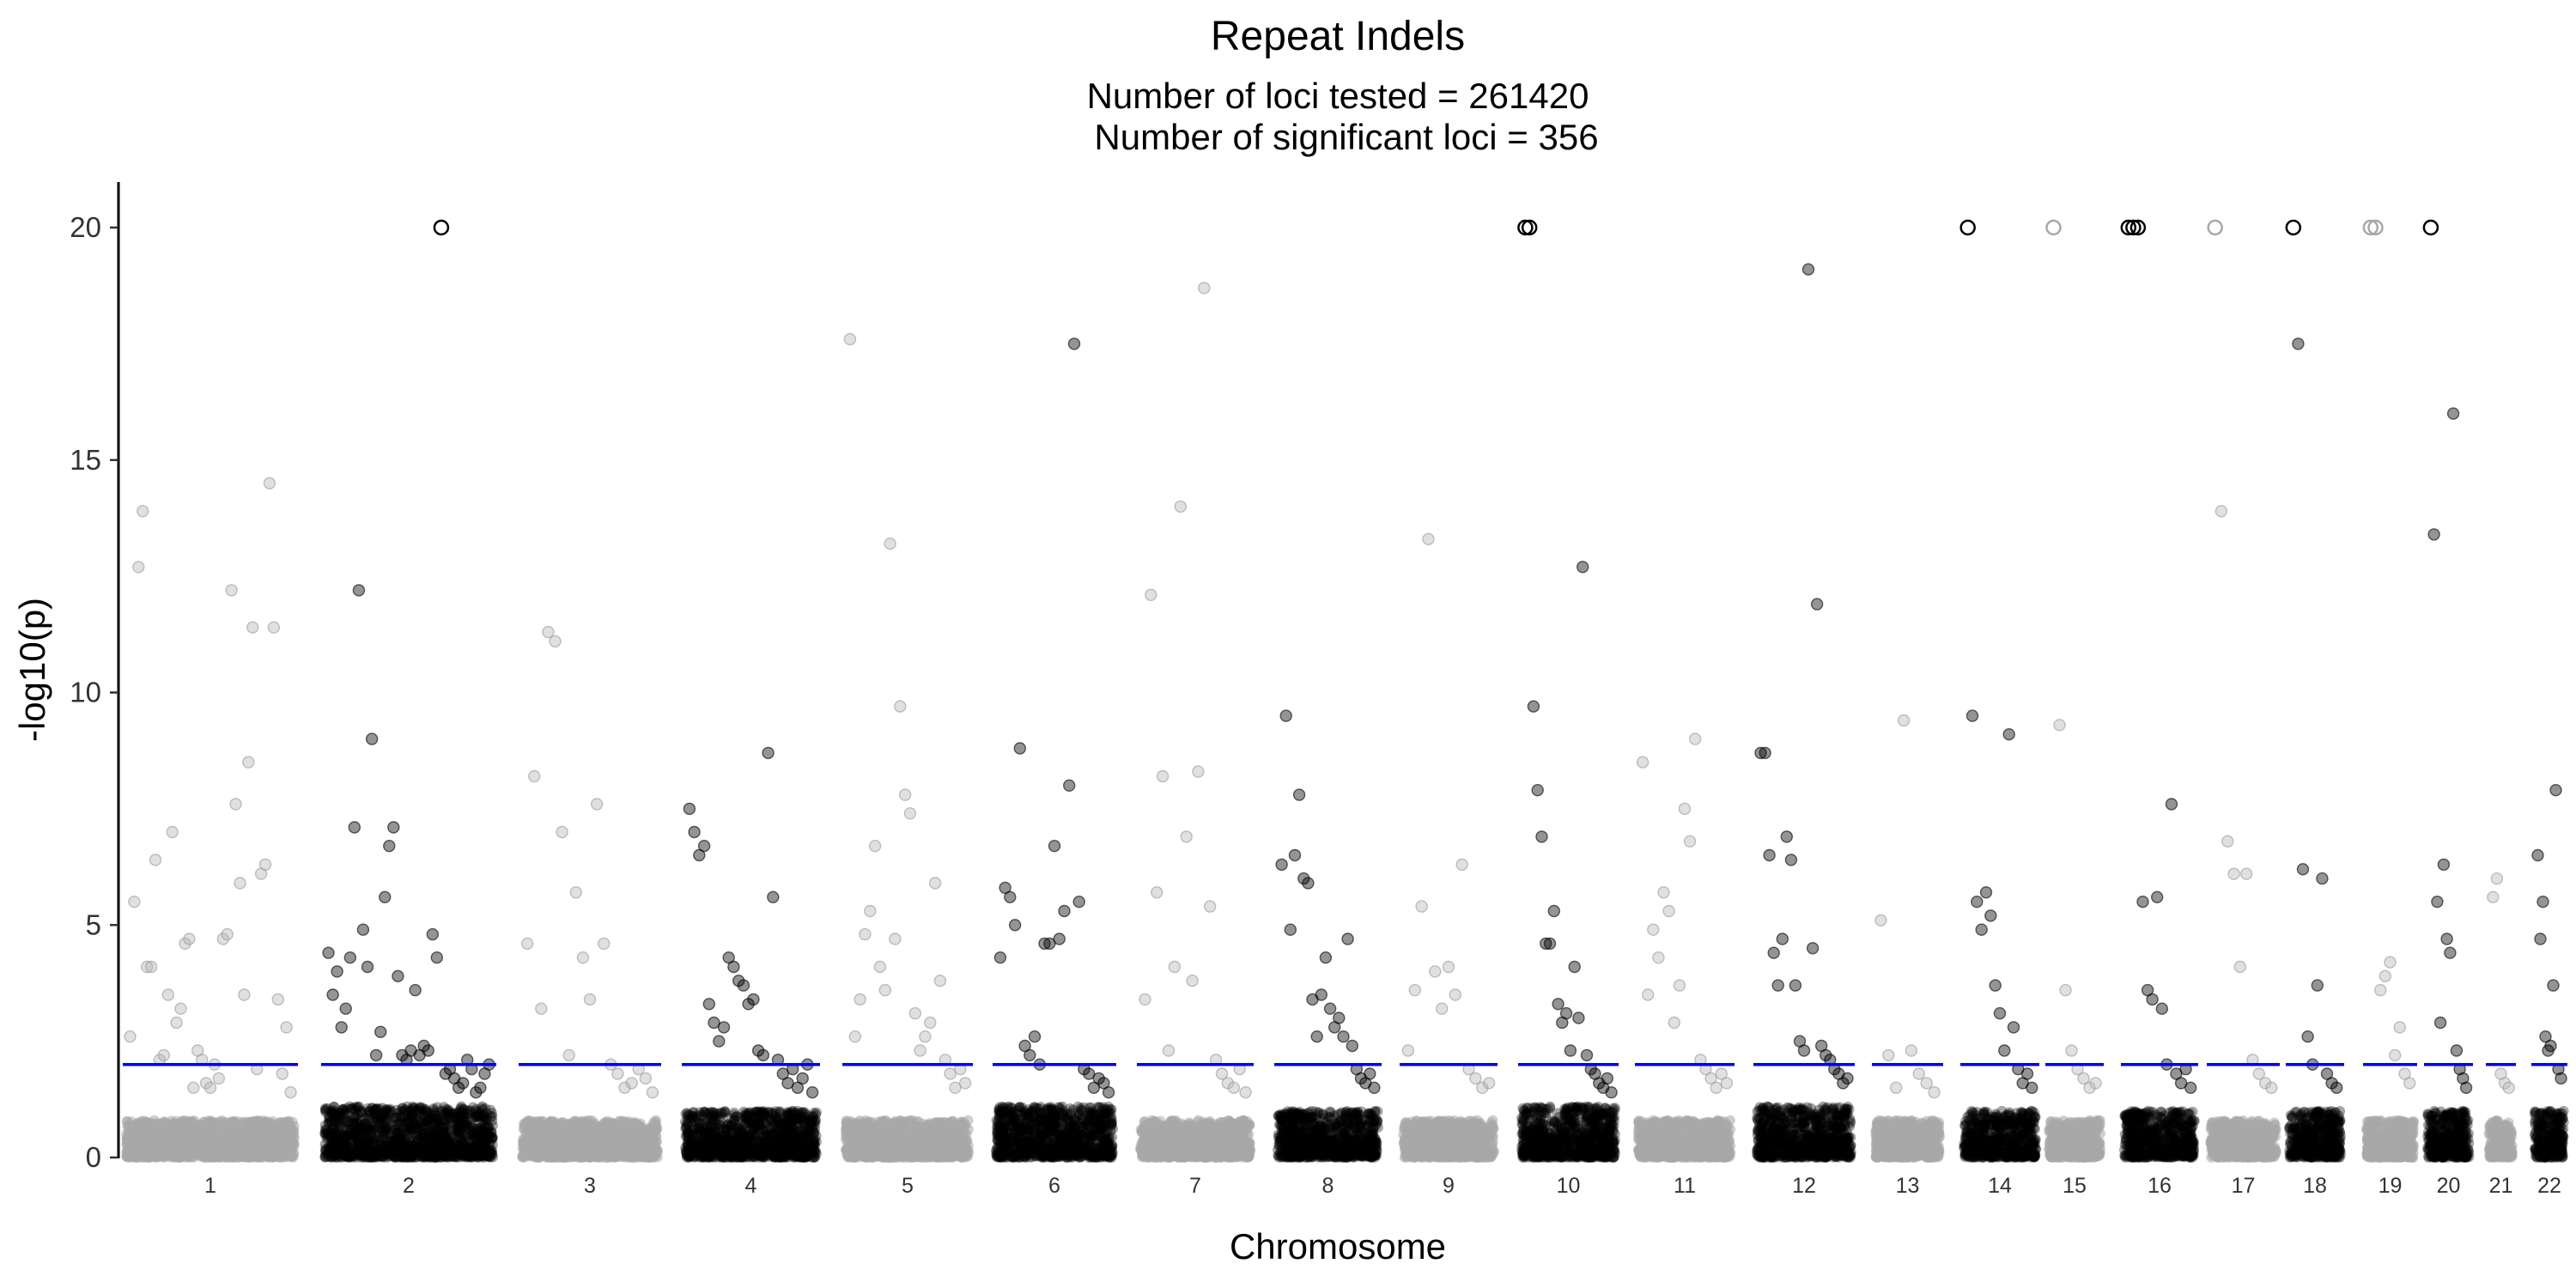 Image resolution: width=2576 pixels, height=1288 pixels. Describe the element at coordinates (1338, 36) in the screenshot. I see `chart-title: Repeat Indels` at that location.